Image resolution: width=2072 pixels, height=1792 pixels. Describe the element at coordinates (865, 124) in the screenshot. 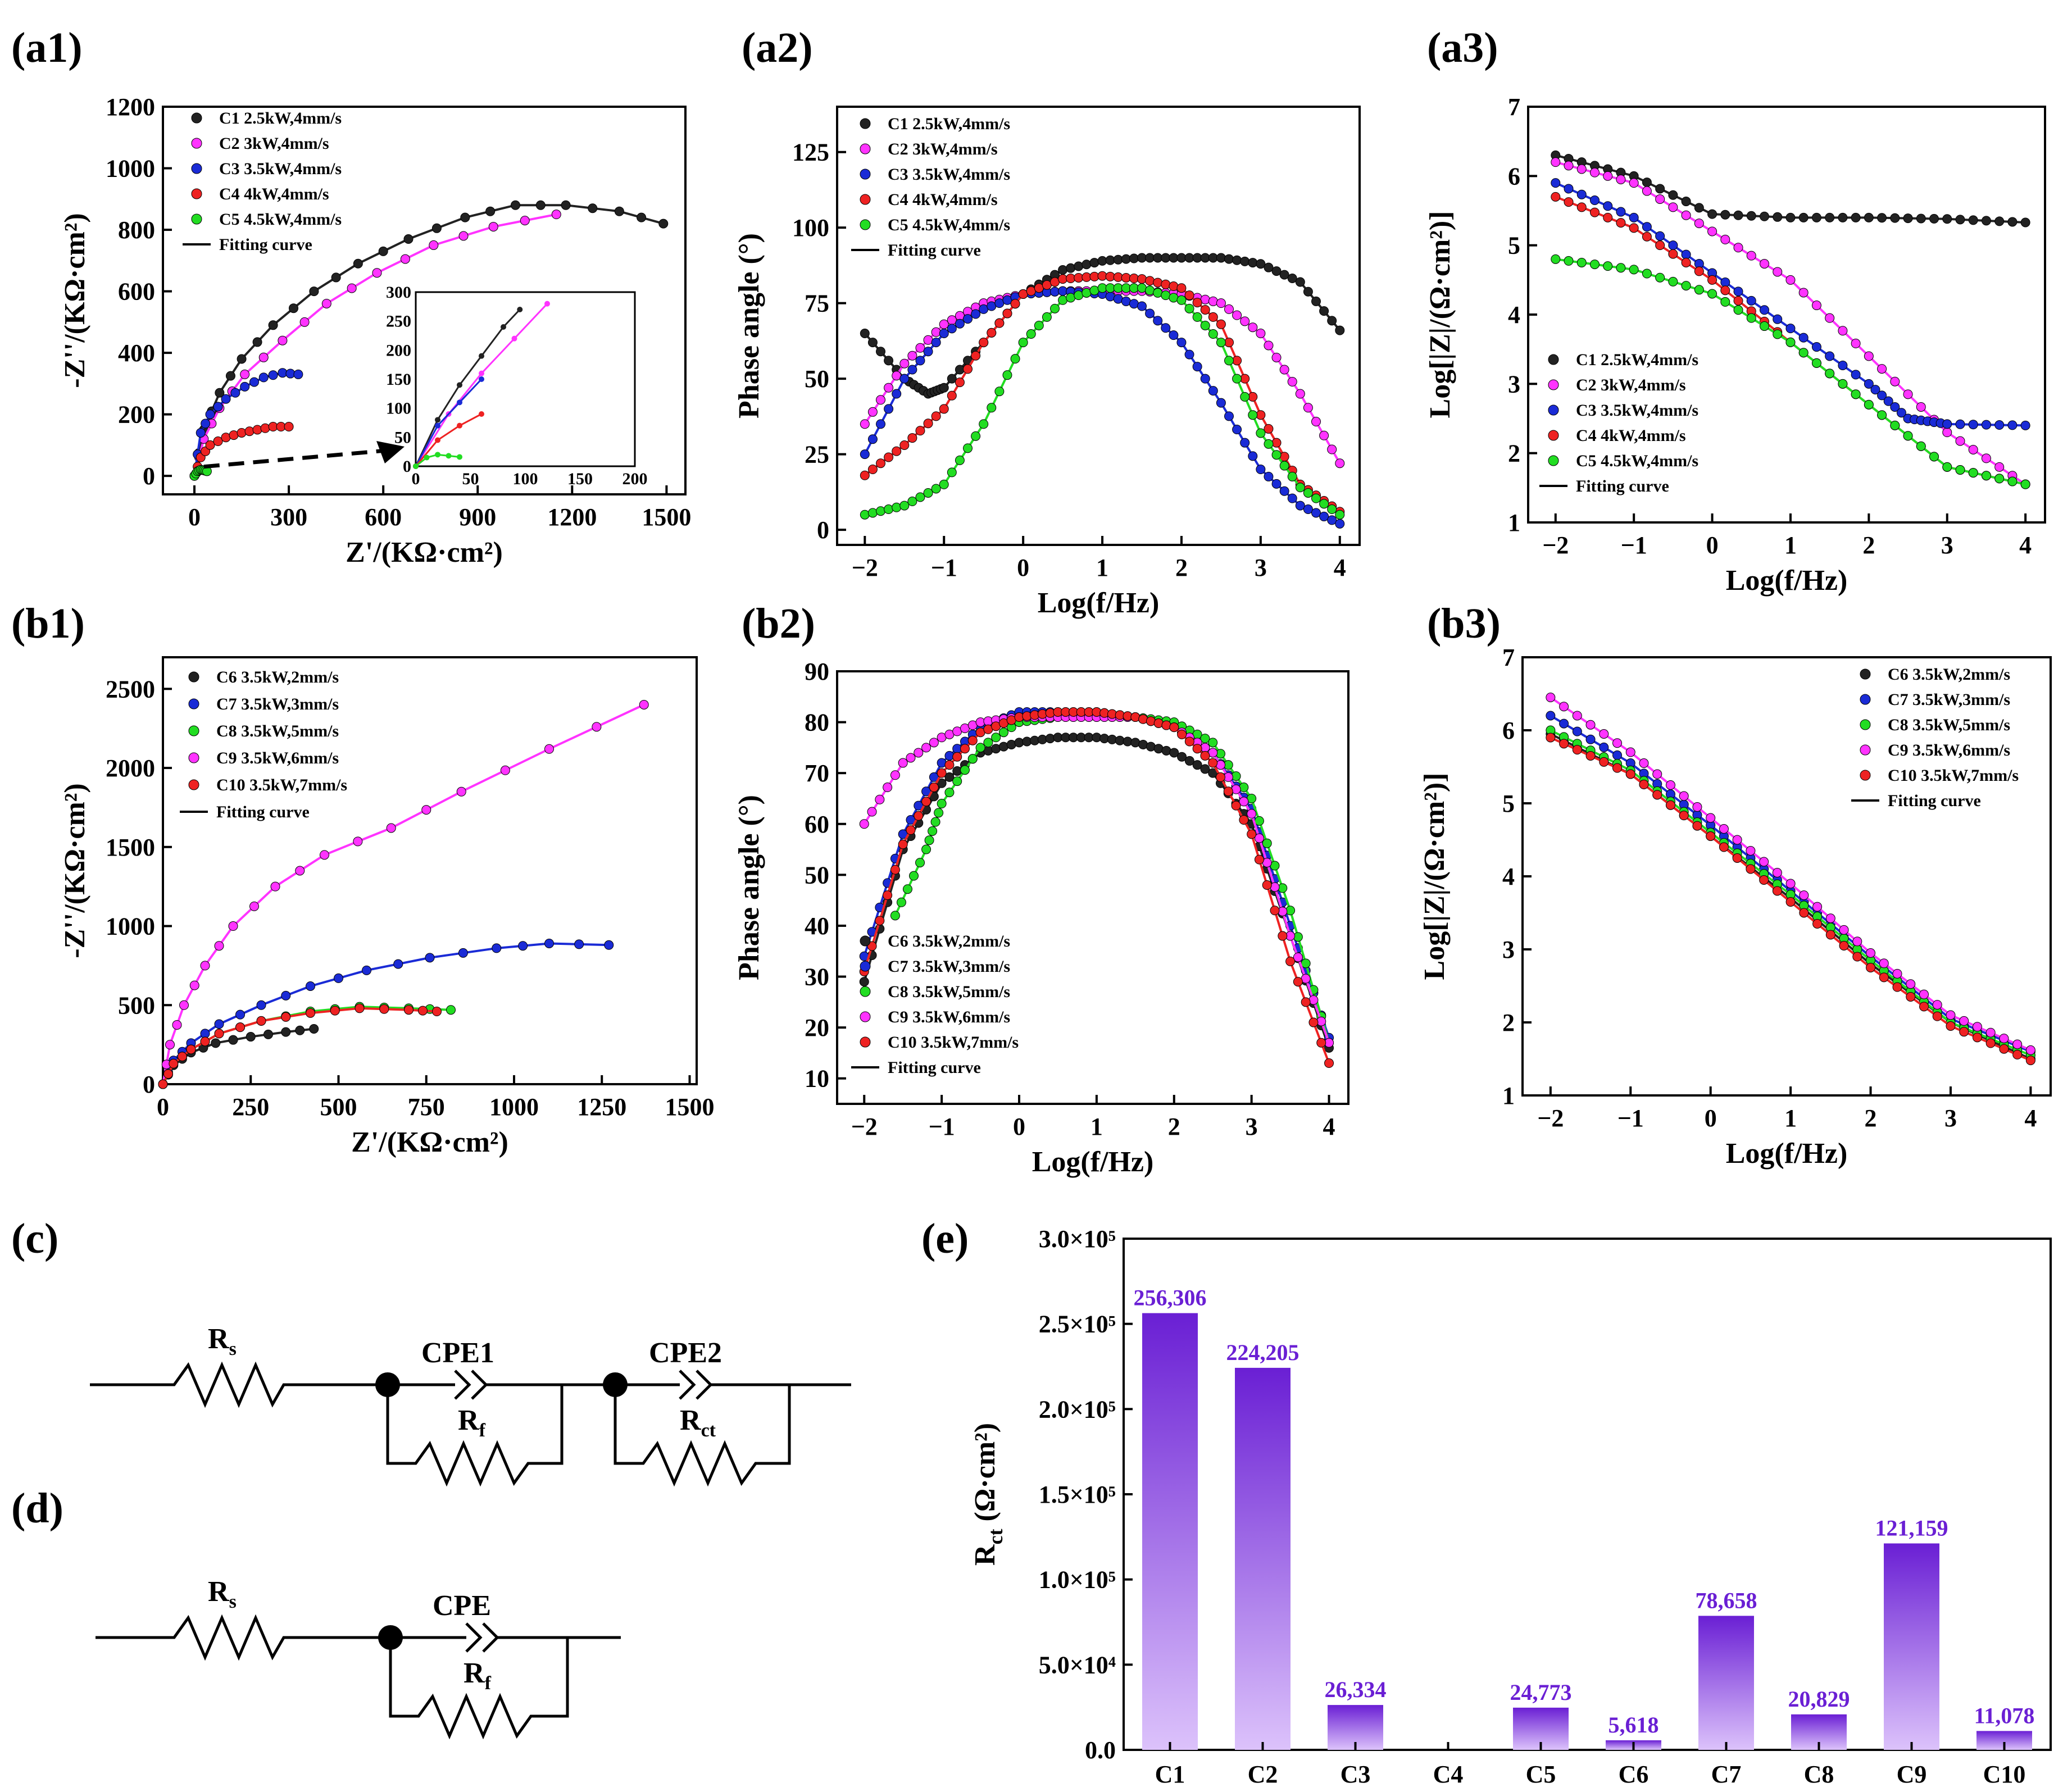

I see `legend-marker-C1` at that location.